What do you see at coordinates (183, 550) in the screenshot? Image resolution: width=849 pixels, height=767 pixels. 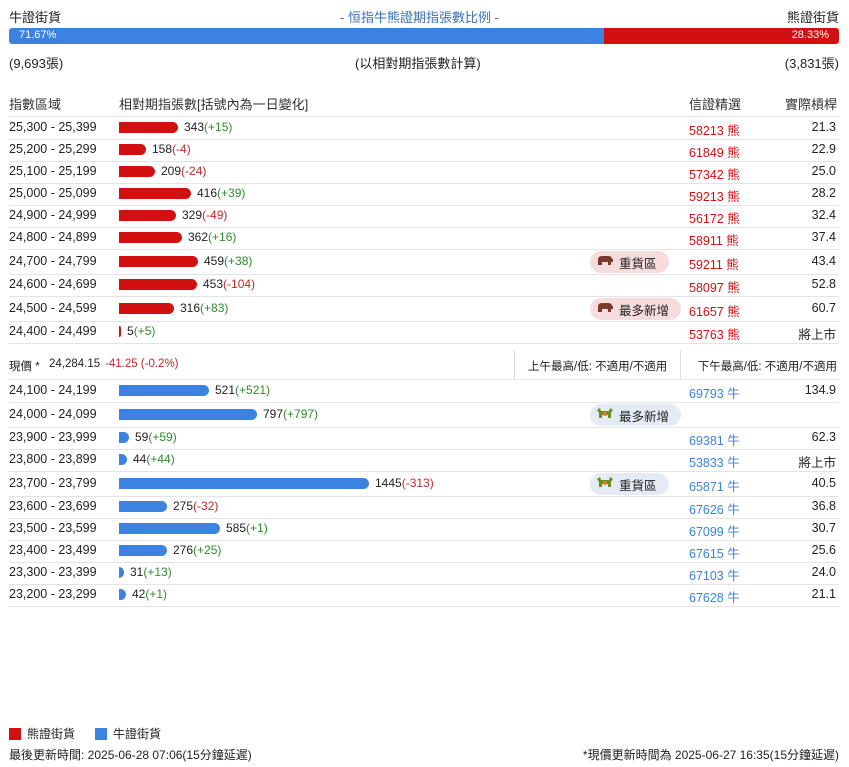 I see `quantity-value: 276` at bounding box center [183, 550].